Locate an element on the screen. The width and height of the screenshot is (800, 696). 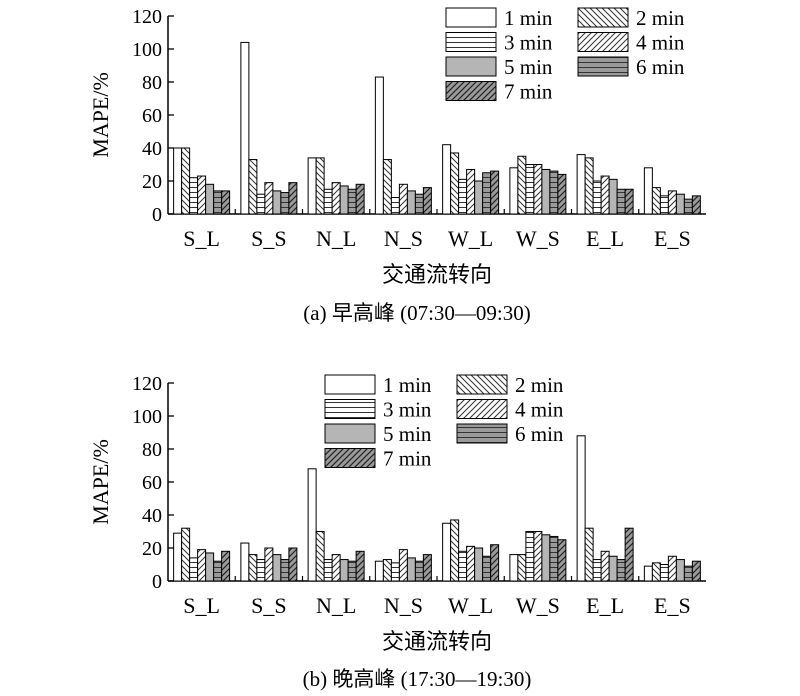
bar-w-s-3-min is located at coordinates (530, 556).